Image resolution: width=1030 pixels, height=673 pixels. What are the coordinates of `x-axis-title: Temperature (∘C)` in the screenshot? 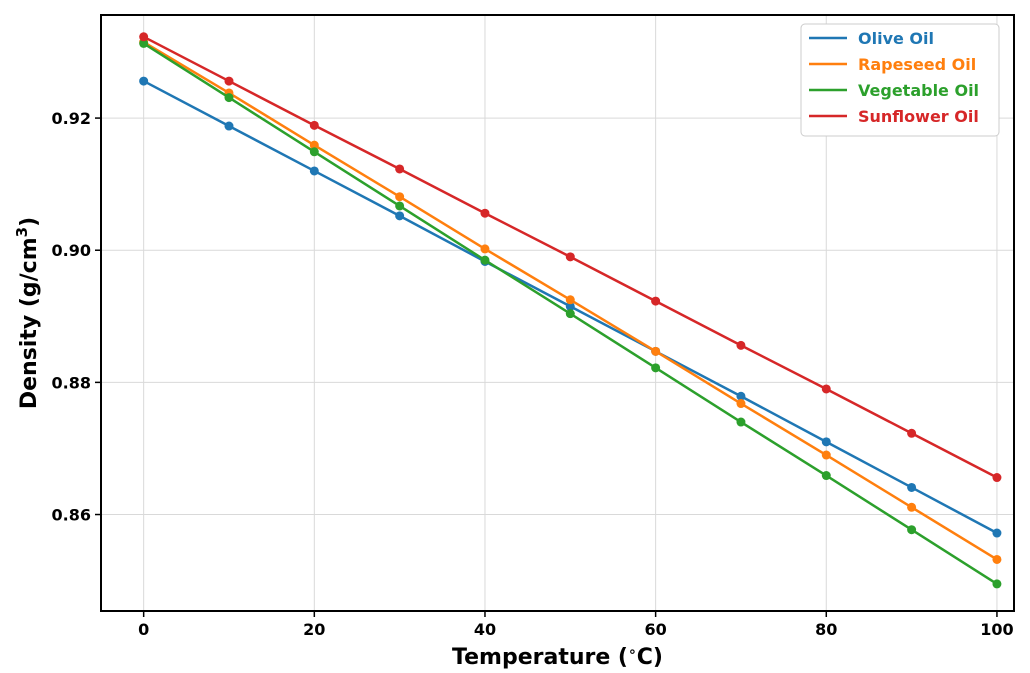 It's located at (557, 657).